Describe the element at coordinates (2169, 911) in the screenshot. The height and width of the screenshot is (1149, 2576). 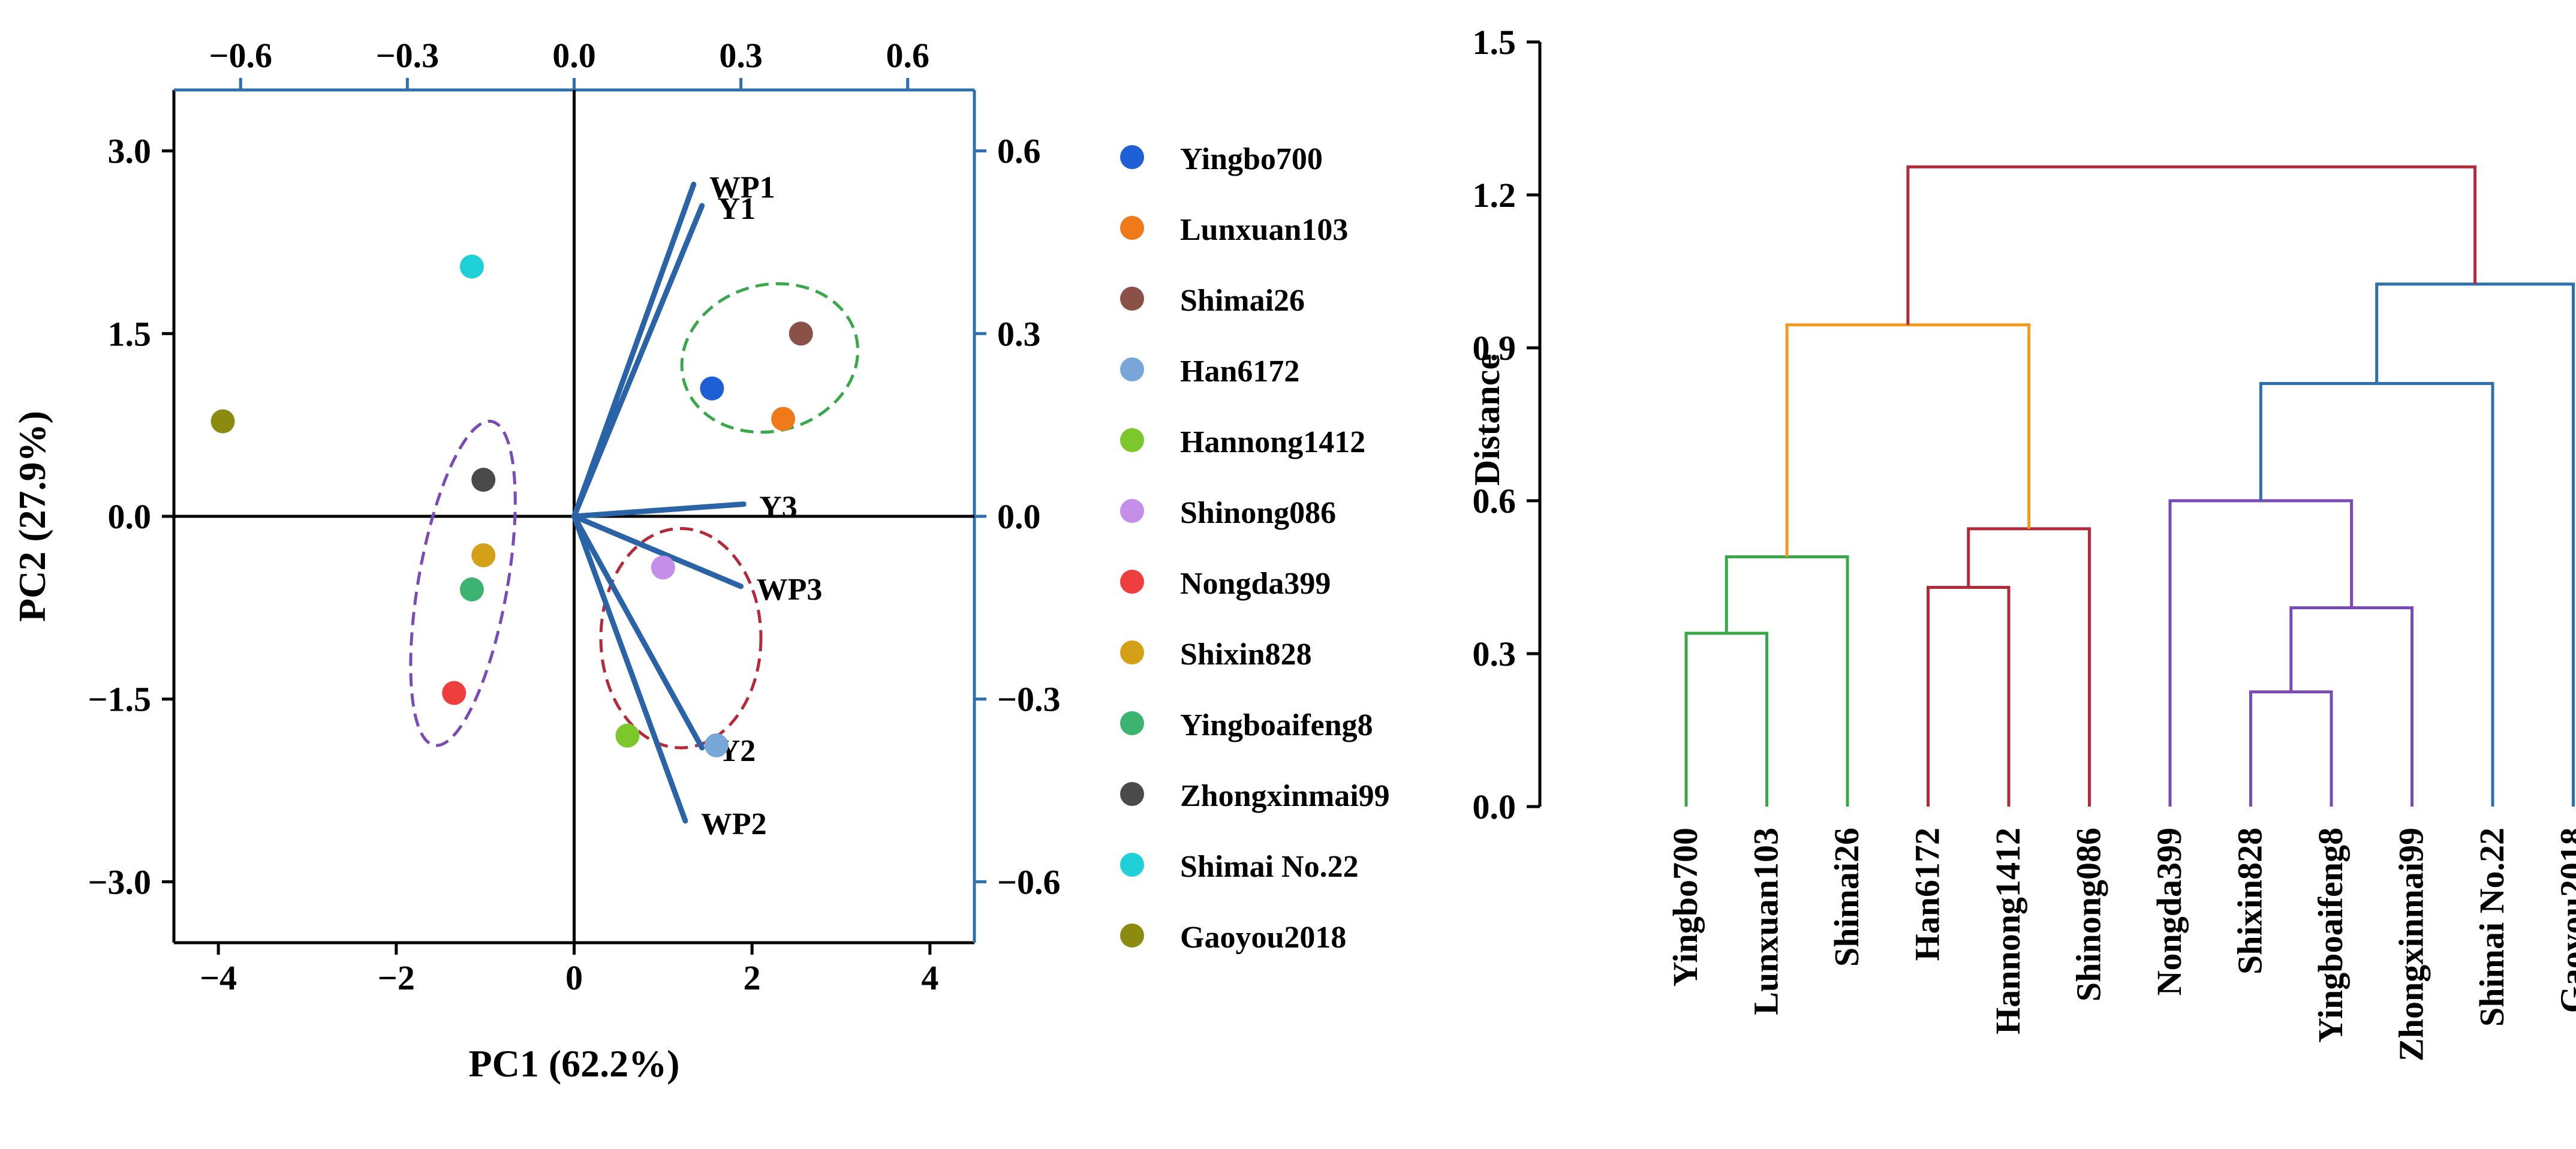
I see `leaf-label: Nongda399` at that location.